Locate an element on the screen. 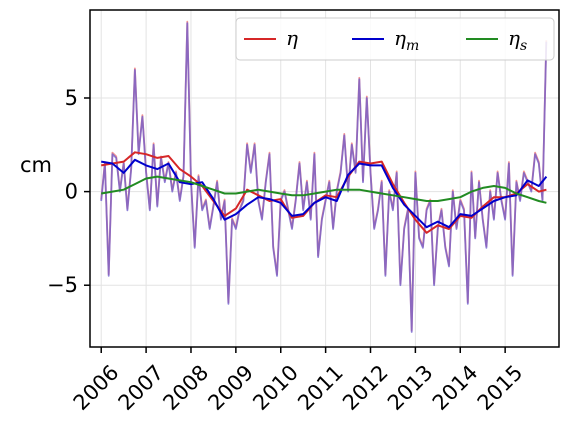  x-tick-label: 2015 is located at coordinates (500, 387).